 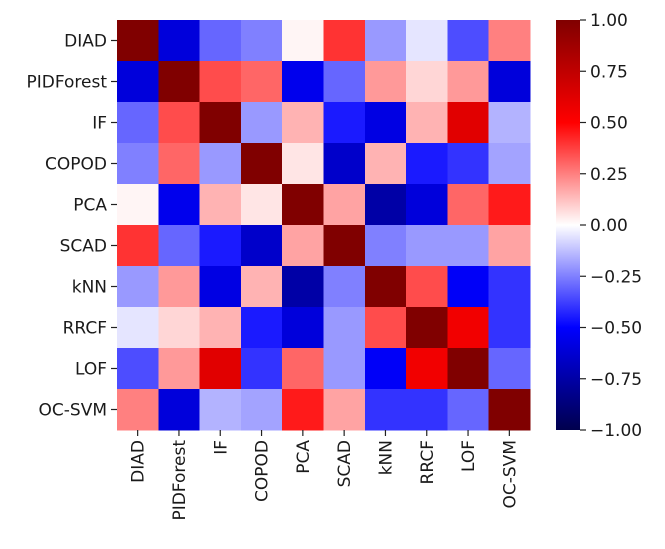 What do you see at coordinates (609, 124) in the screenshot?
I see `colorbar-tick-label: 0.50` at bounding box center [609, 124].